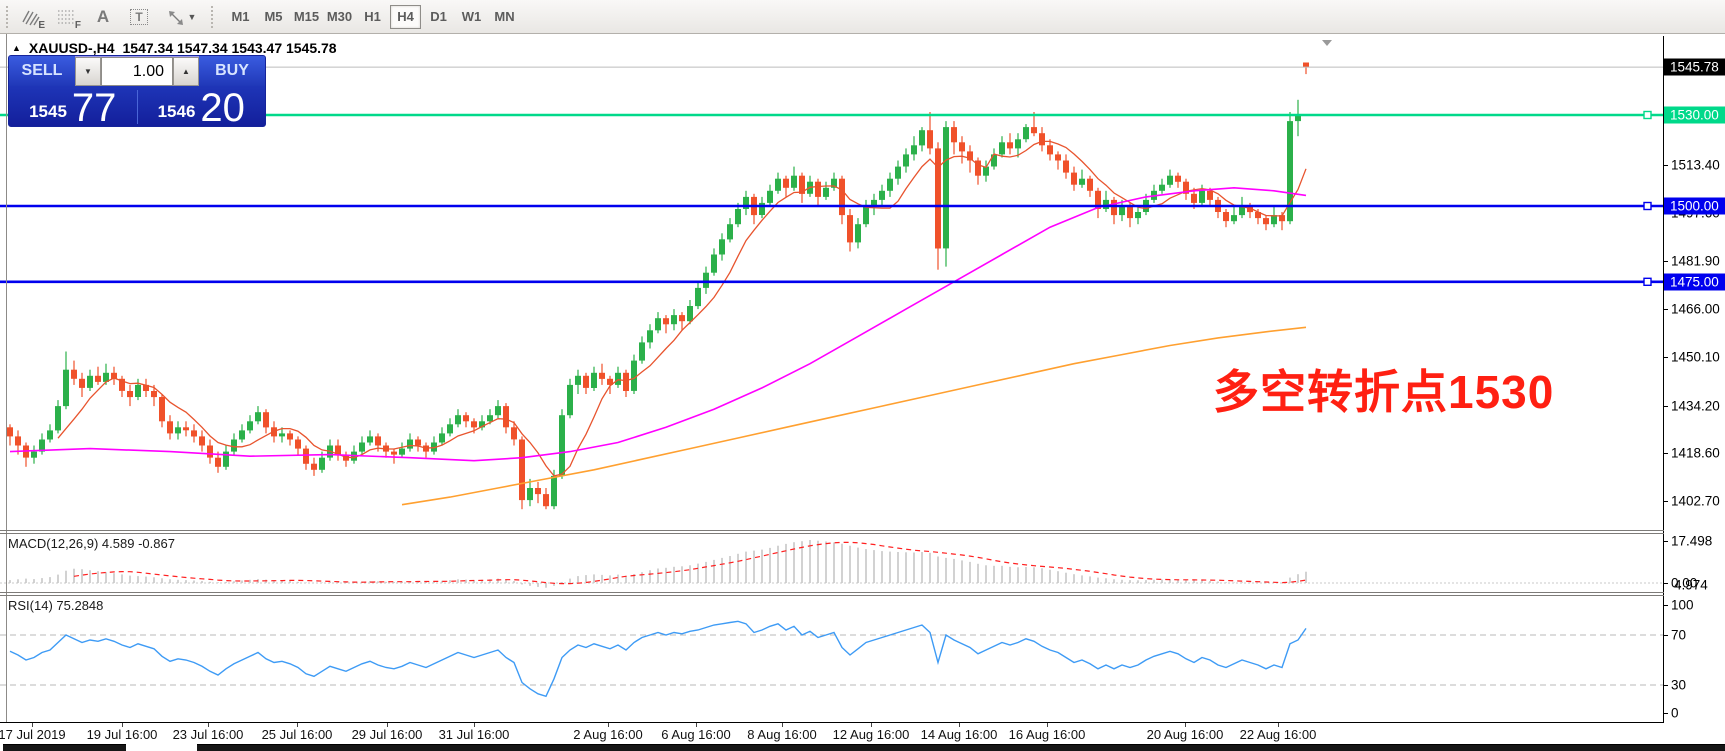 This screenshot has height=751, width=1725. What do you see at coordinates (862, 722) in the screenshot?
I see `time-axis-border` at bounding box center [862, 722].